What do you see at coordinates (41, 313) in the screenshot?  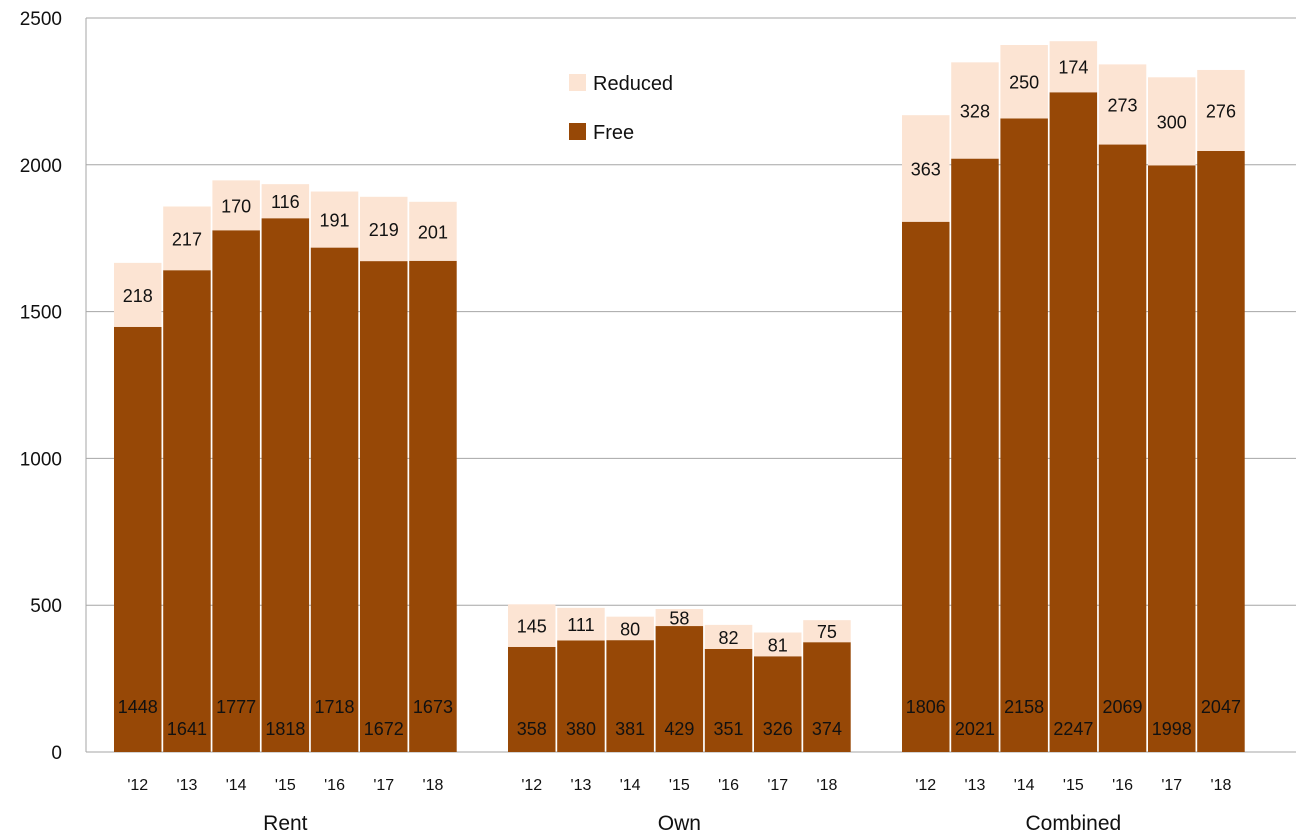 I see `y-tick-label: 1500` at bounding box center [41, 313].